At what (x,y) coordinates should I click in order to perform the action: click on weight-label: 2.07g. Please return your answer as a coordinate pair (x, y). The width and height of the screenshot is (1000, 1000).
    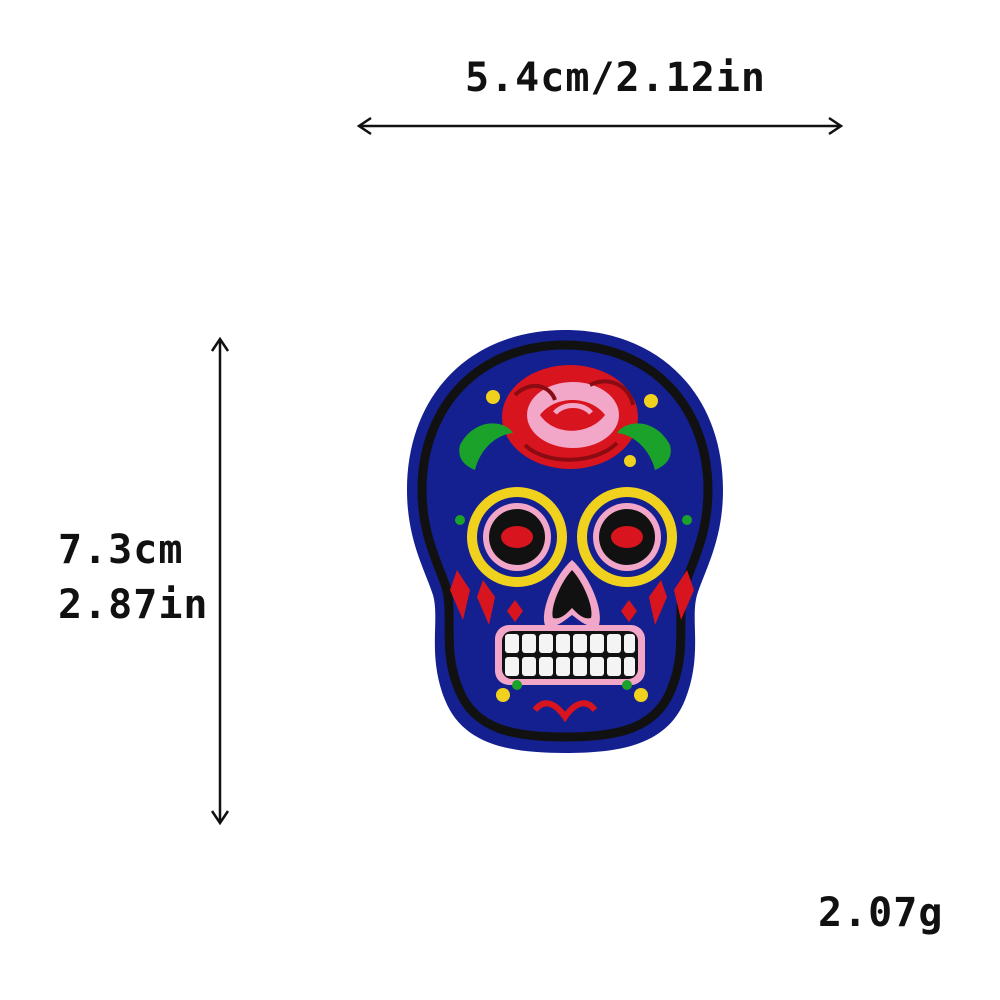
    Looking at the image, I should click on (881, 913).